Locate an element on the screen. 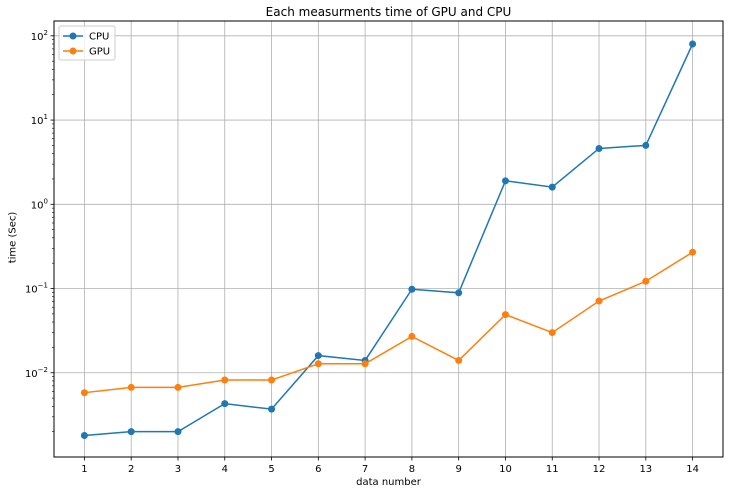 The width and height of the screenshot is (729, 496). legend-label-cpu: CPU is located at coordinates (99, 37).